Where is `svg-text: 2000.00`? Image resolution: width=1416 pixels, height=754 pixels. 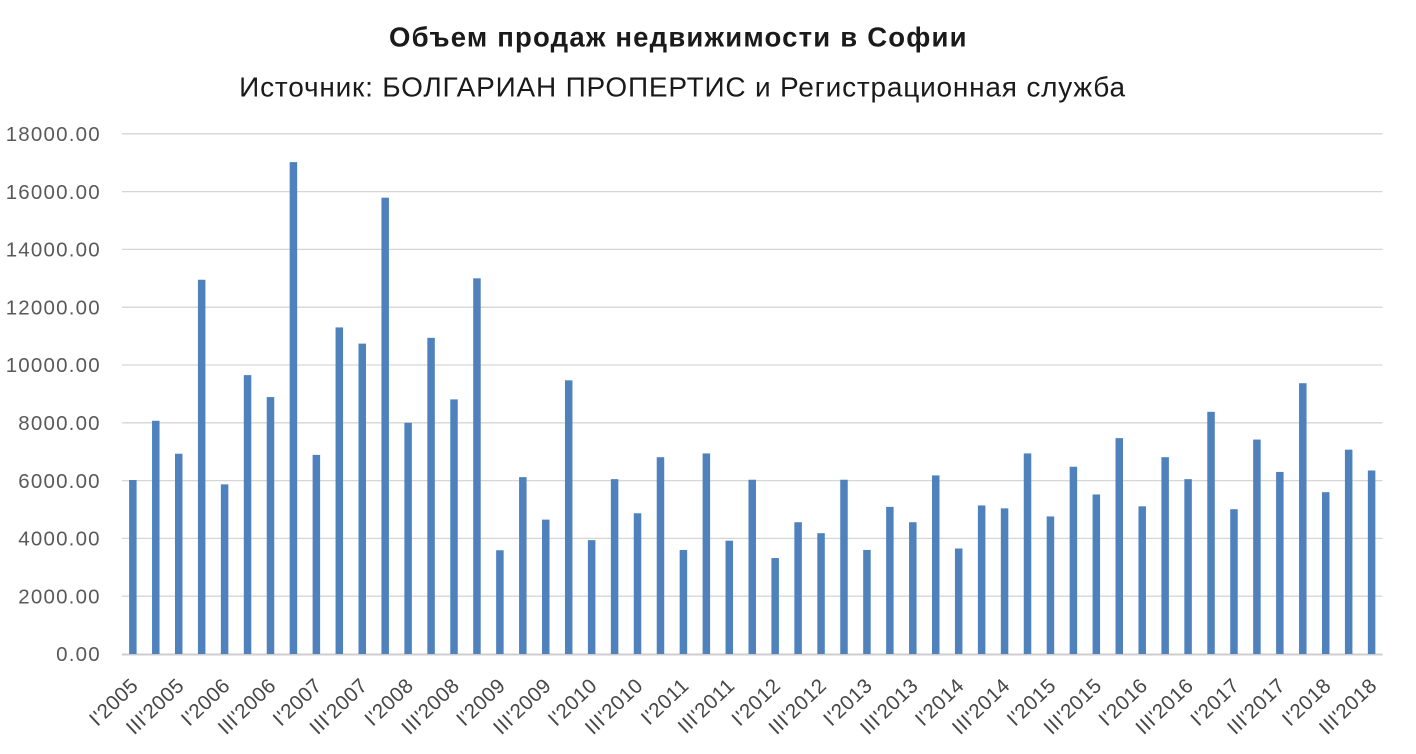
svg-text: 2000.00 is located at coordinates (59, 596).